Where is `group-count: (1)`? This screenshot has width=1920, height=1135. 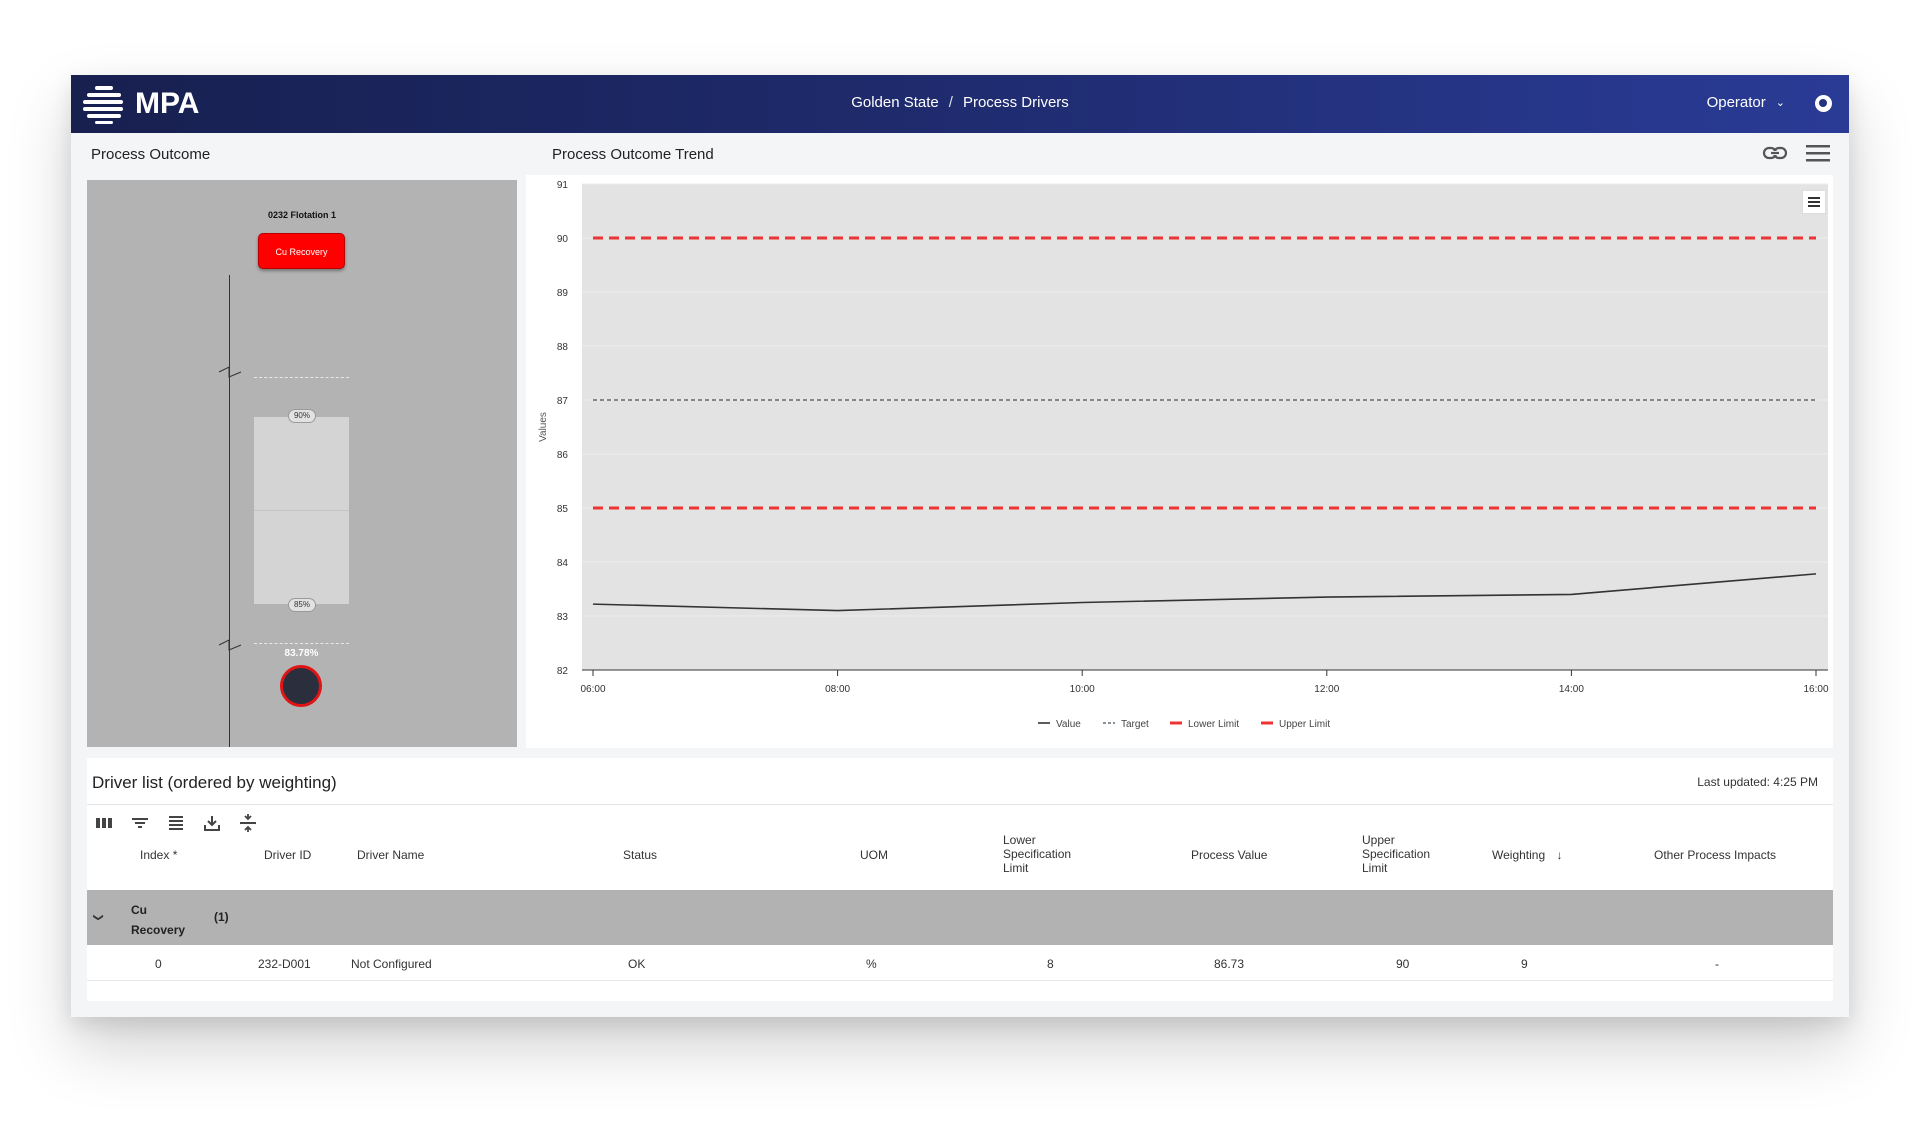
group-count: (1) is located at coordinates (221, 917).